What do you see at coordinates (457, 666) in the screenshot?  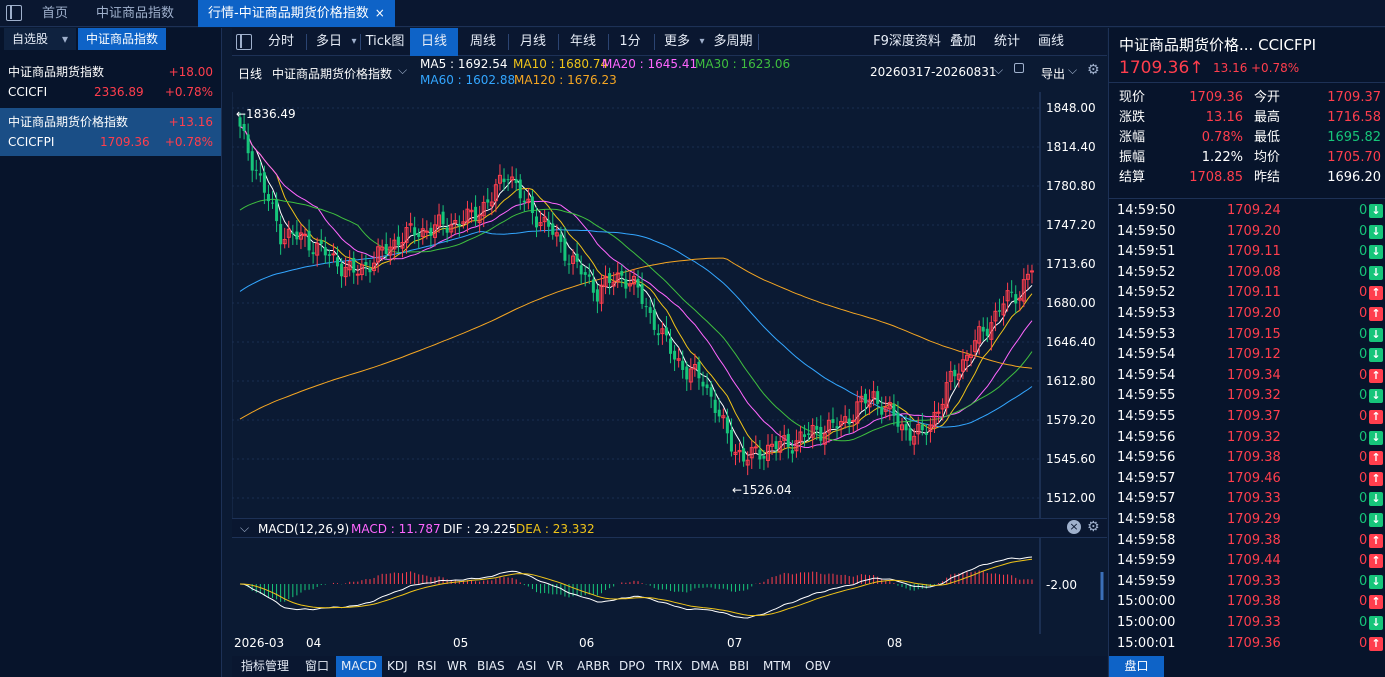 I see `tab-indicator-5: WR` at bounding box center [457, 666].